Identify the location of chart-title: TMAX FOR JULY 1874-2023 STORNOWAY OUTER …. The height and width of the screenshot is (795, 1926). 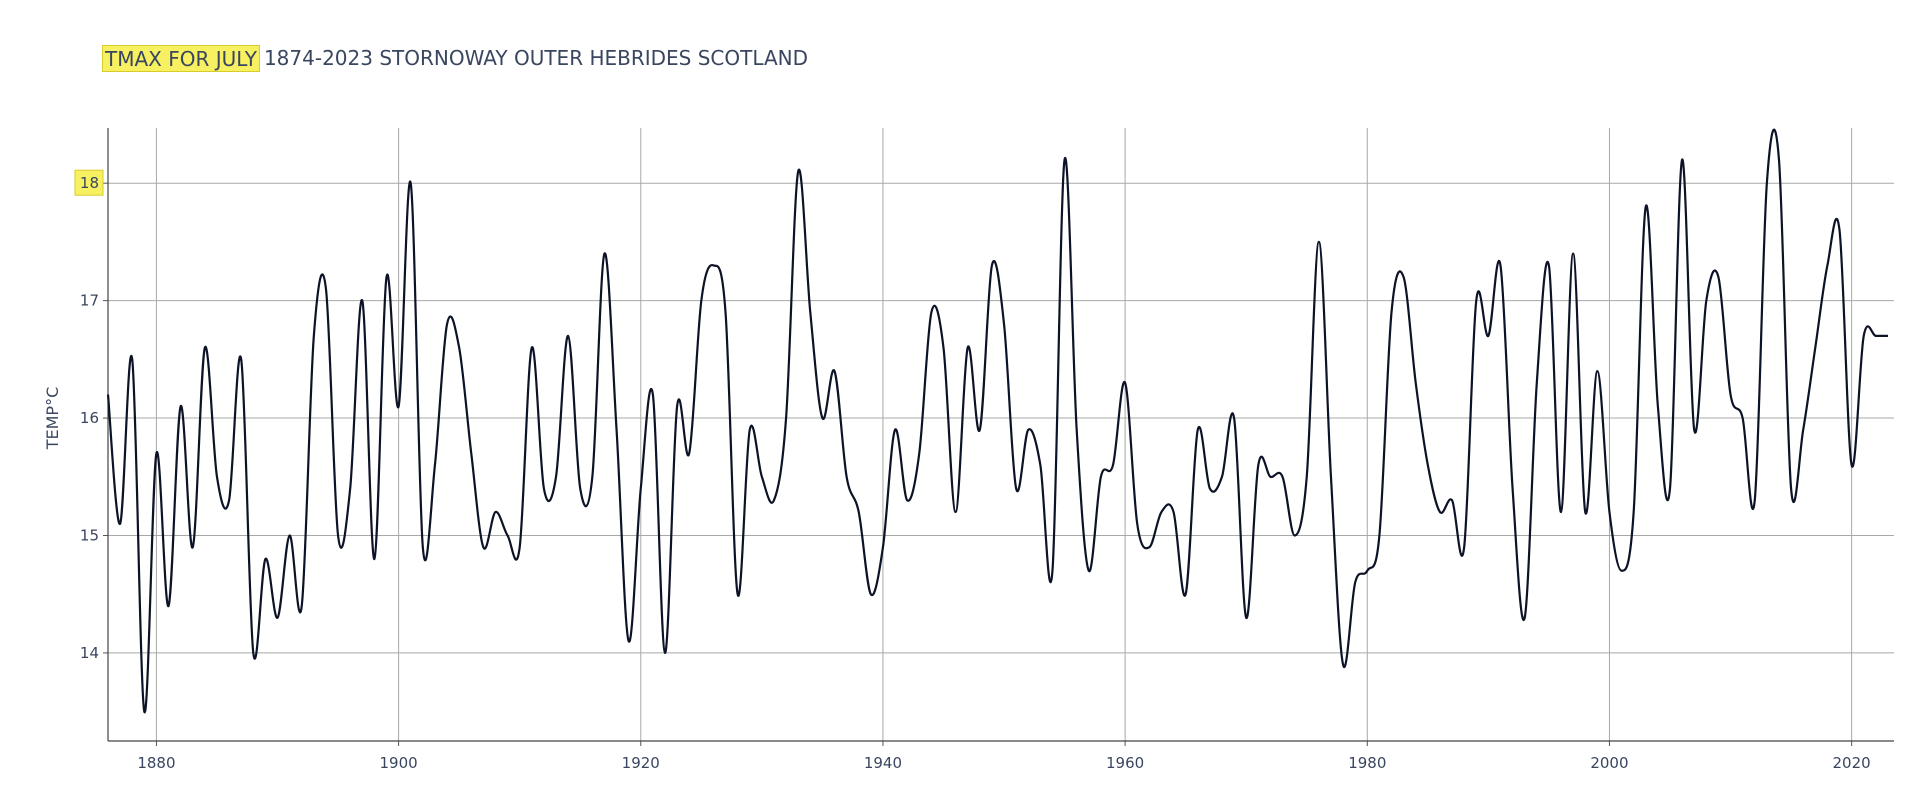
(455, 58).